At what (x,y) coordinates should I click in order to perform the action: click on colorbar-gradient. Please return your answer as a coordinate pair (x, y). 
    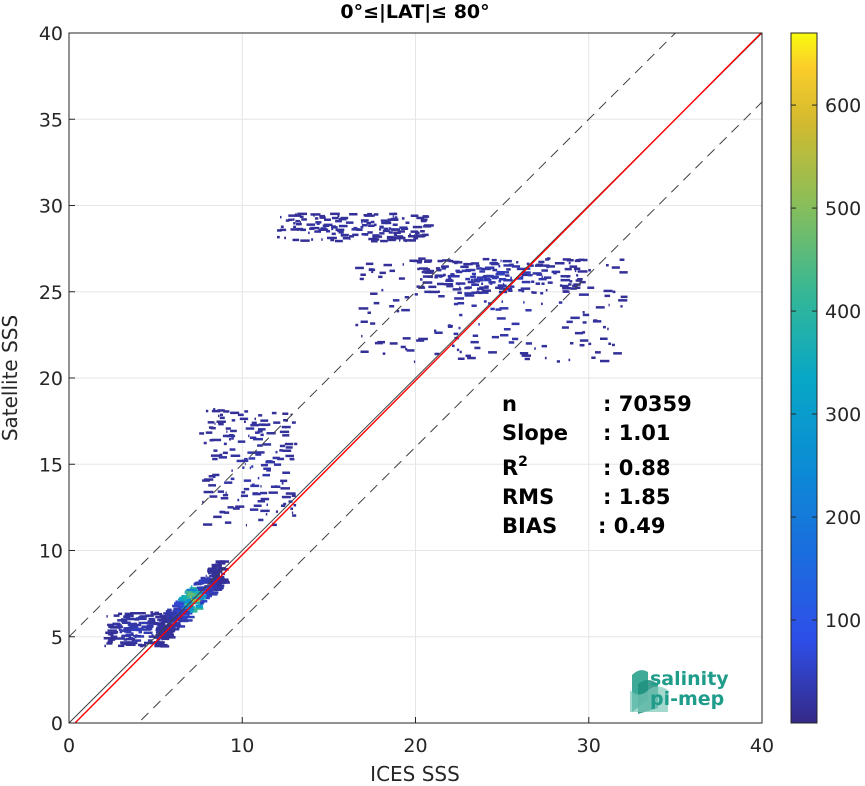
    Looking at the image, I should click on (804, 378).